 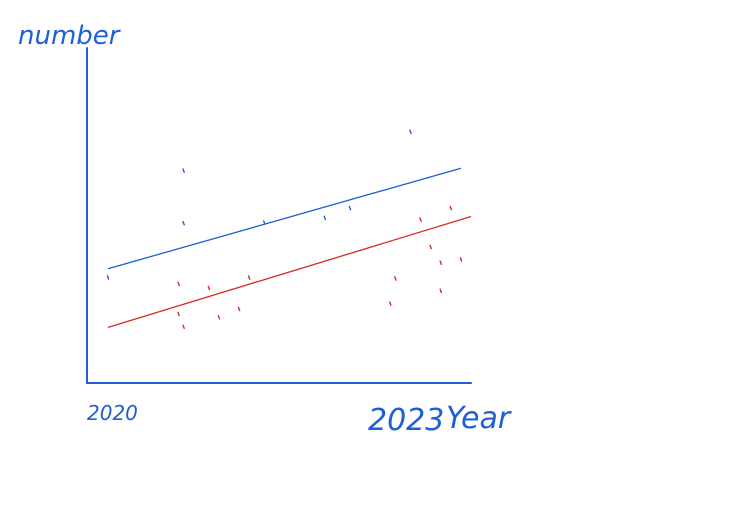 I want to click on y-axis-label: number, so click(x=70, y=36).